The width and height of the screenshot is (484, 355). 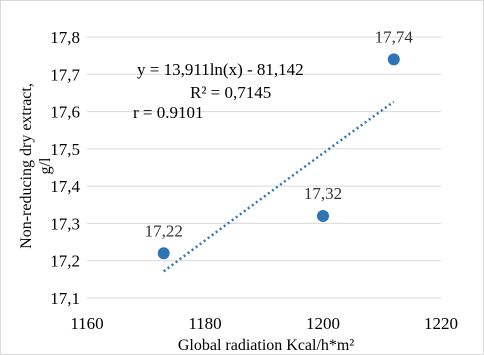 What do you see at coordinates (323, 323) in the screenshot?
I see `x-tick-label: 1200` at bounding box center [323, 323].